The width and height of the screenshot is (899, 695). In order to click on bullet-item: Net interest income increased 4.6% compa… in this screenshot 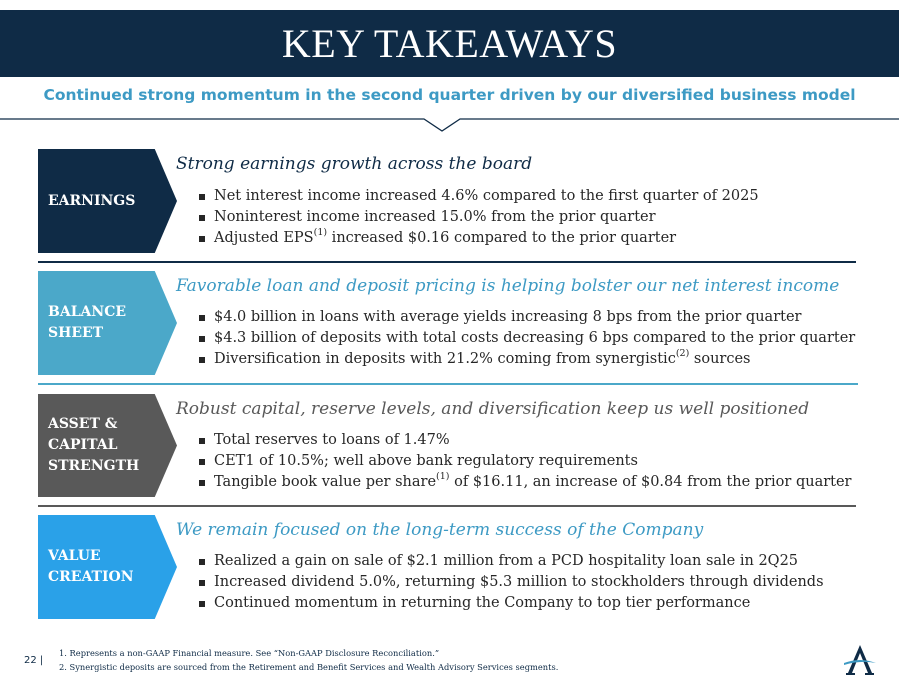, I will do `click(479, 196)`.